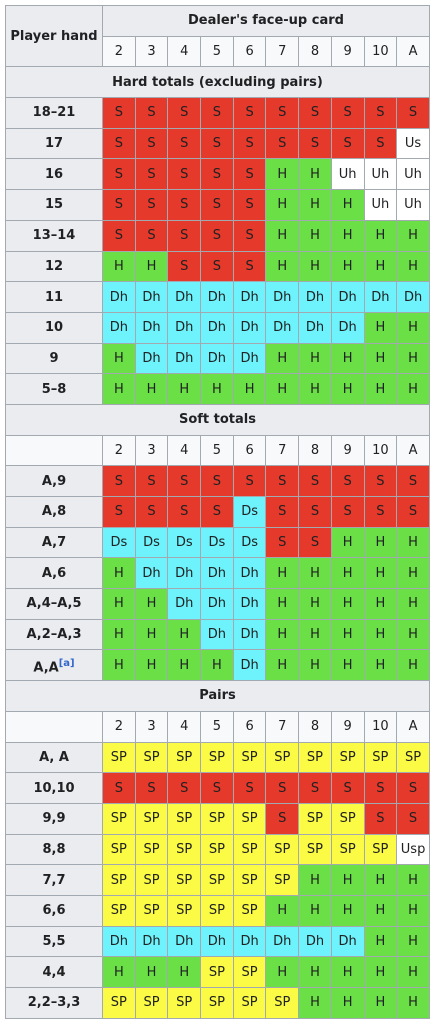  Describe the element at coordinates (217, 113) in the screenshot. I see `hand-row: 18–21 S S S S S S S S S S` at that location.